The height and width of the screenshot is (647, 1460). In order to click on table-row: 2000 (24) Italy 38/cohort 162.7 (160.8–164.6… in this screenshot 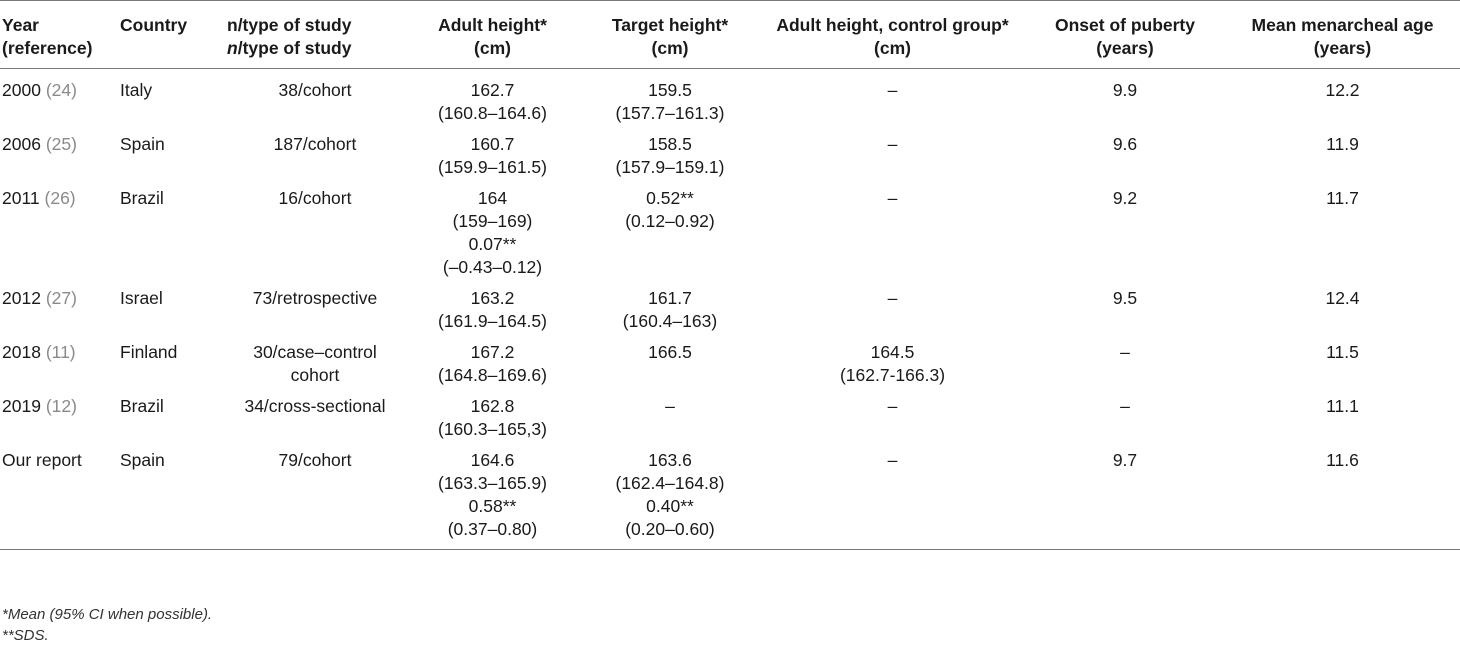, I will do `click(730, 98)`.